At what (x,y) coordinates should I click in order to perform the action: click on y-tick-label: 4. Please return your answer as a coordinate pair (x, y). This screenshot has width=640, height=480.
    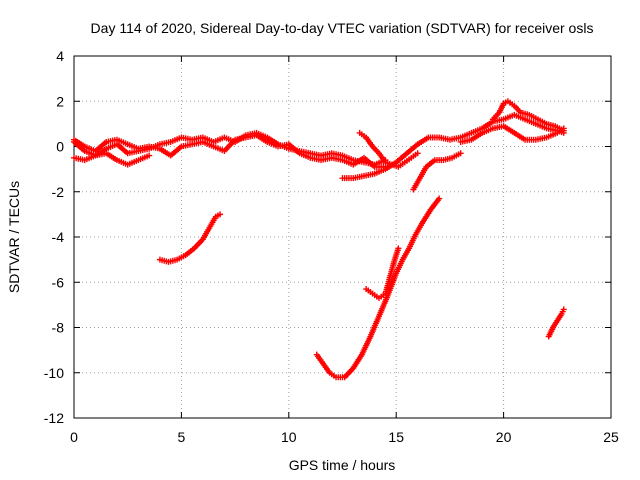
    Looking at the image, I should click on (60, 56).